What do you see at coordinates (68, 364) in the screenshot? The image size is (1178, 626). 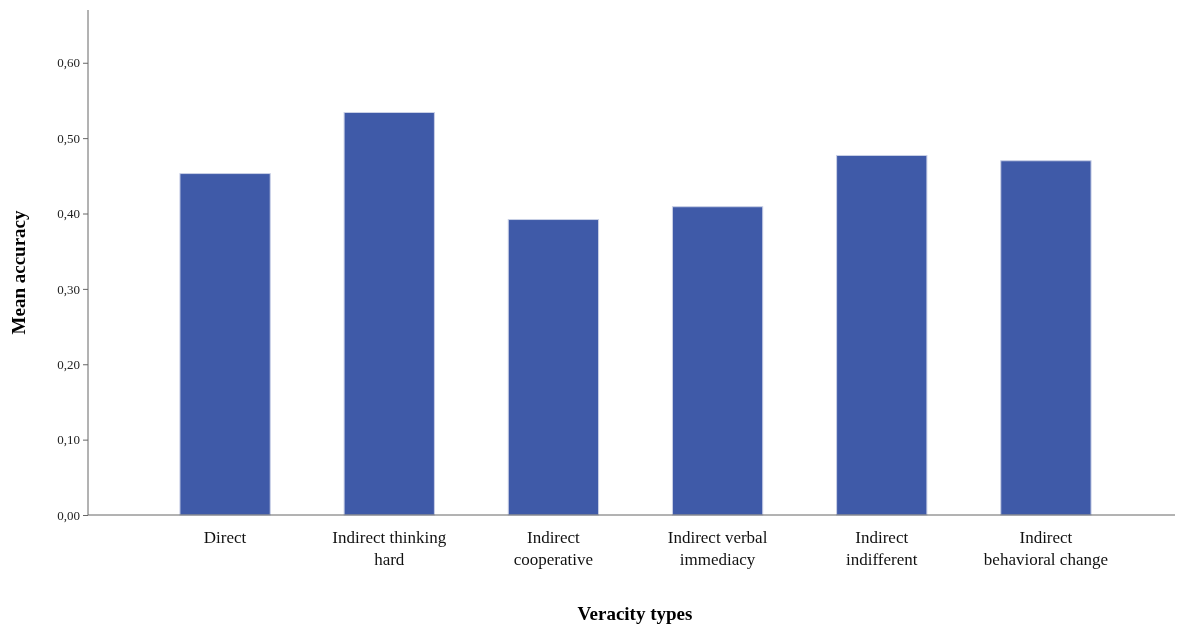 I see `y-tick-label: 0,20` at bounding box center [68, 364].